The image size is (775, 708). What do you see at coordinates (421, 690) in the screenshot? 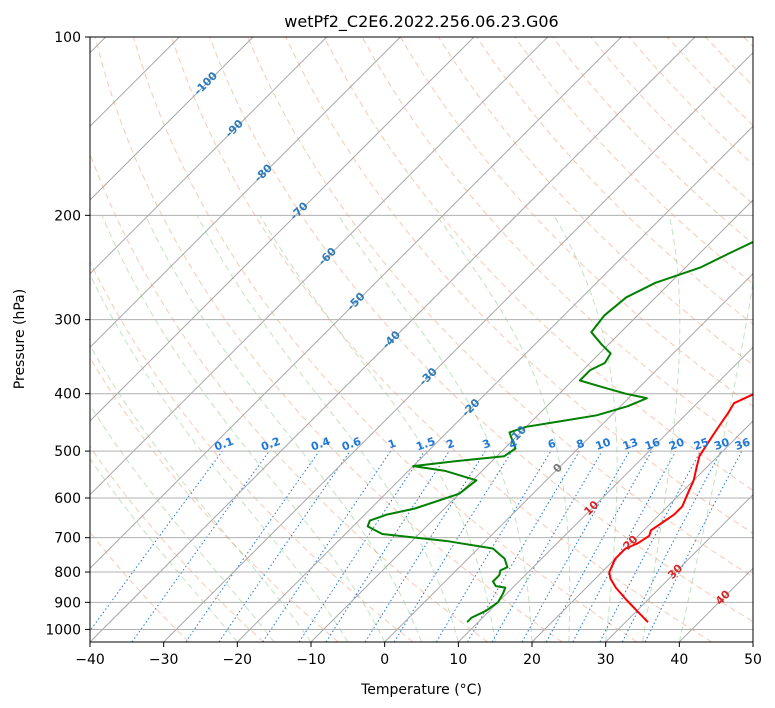
I see `x-axis-title: Temperature (°C)` at bounding box center [421, 690].